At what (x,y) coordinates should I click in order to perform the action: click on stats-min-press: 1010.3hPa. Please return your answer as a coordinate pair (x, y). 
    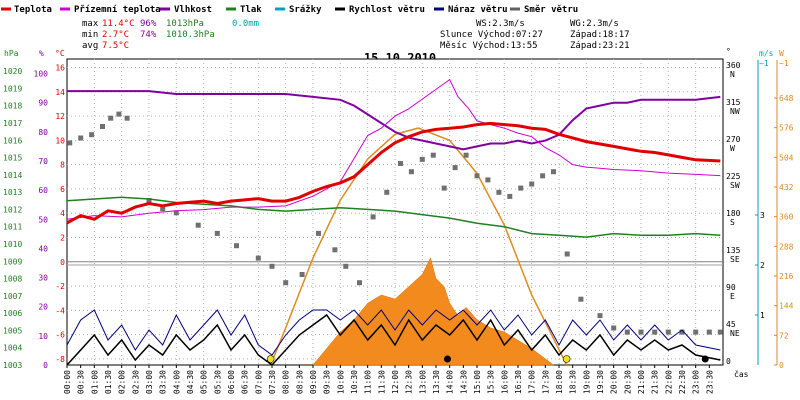
    Looking at the image, I should click on (190, 35).